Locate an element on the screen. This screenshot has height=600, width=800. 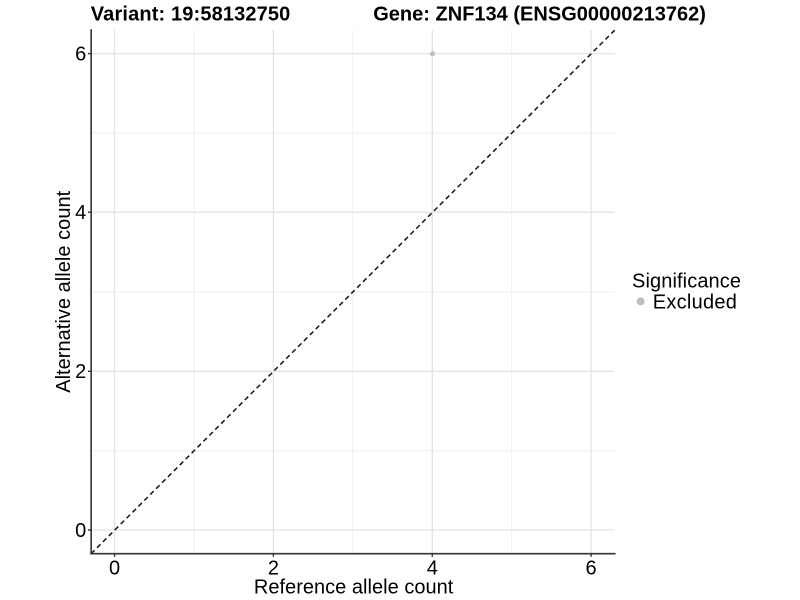
svg-text: Variant: 19:58132750 is located at coordinates (190, 15).